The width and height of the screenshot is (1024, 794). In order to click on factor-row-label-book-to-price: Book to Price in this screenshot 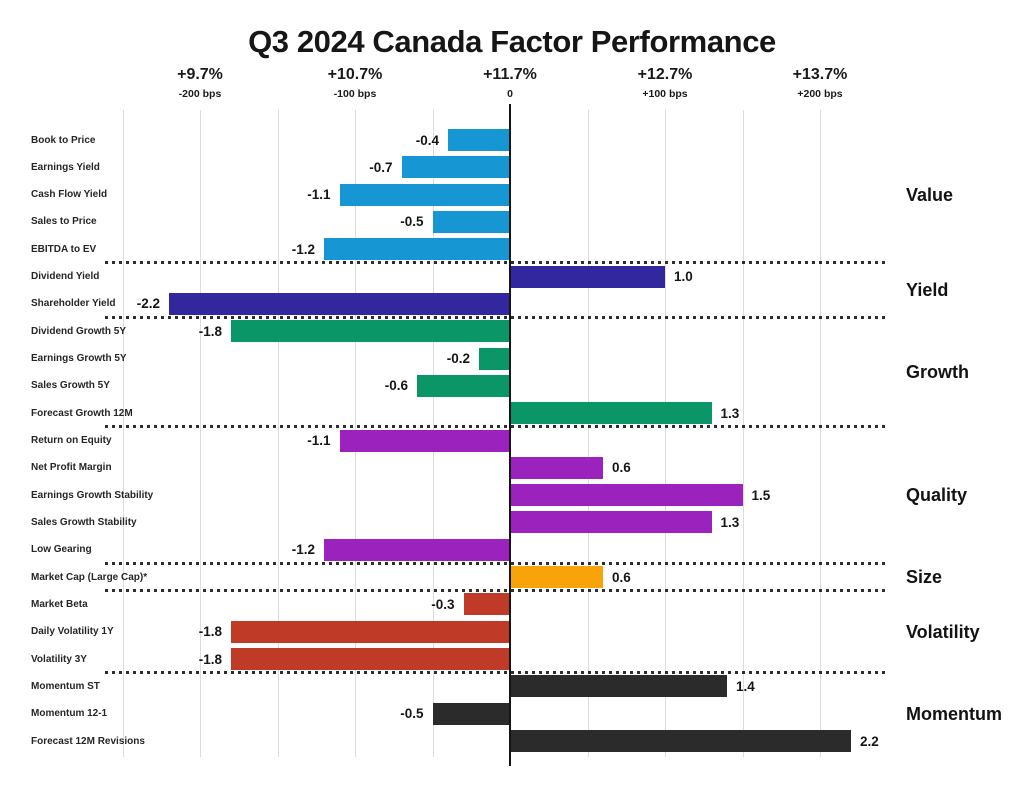, I will do `click(63, 140)`.